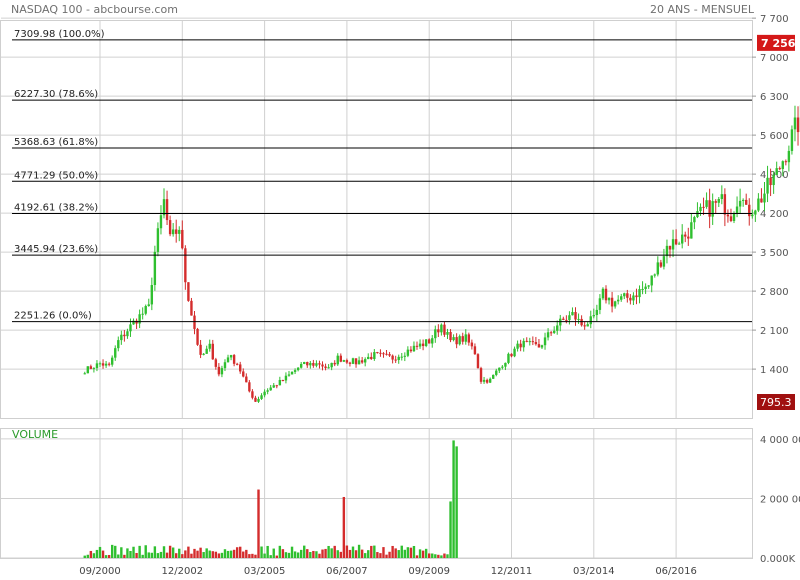  What do you see at coordinates (774, 292) in the screenshot?
I see `y-tick-label: 2 800` at bounding box center [774, 292].